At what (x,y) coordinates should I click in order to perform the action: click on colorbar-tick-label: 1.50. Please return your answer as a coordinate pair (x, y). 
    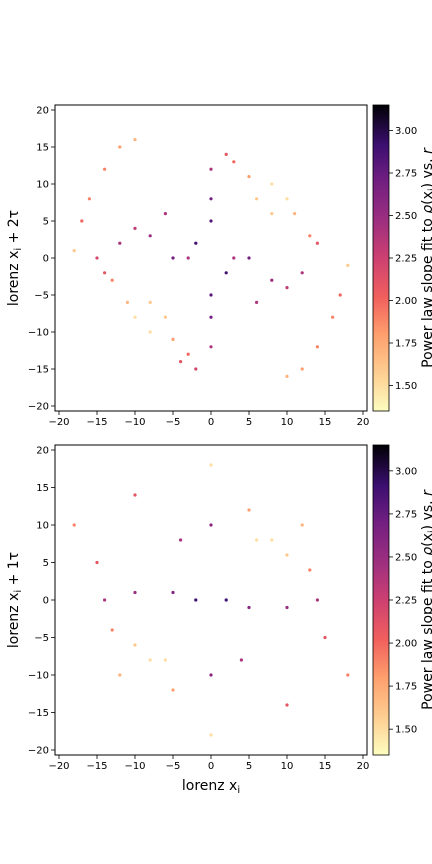
    Looking at the image, I should click on (406, 730).